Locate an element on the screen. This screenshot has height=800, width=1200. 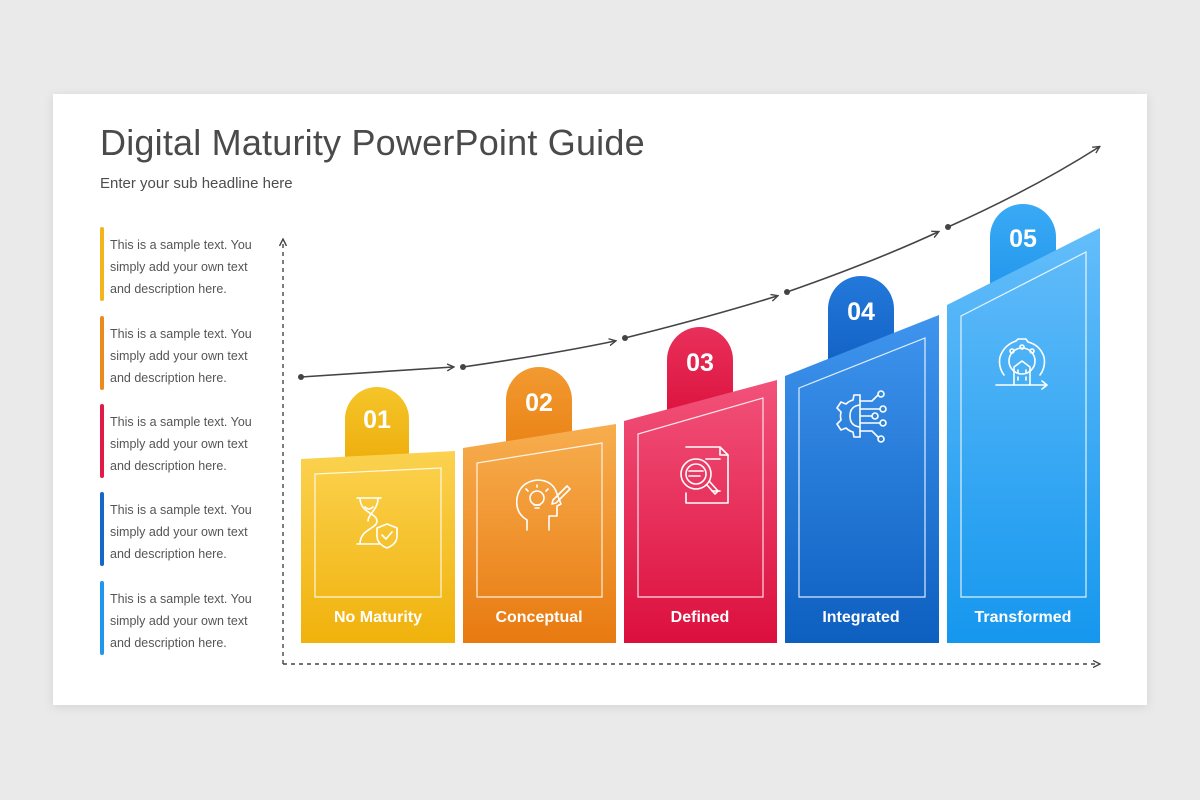
hourglass-shield-icon is located at coordinates (377, 523).